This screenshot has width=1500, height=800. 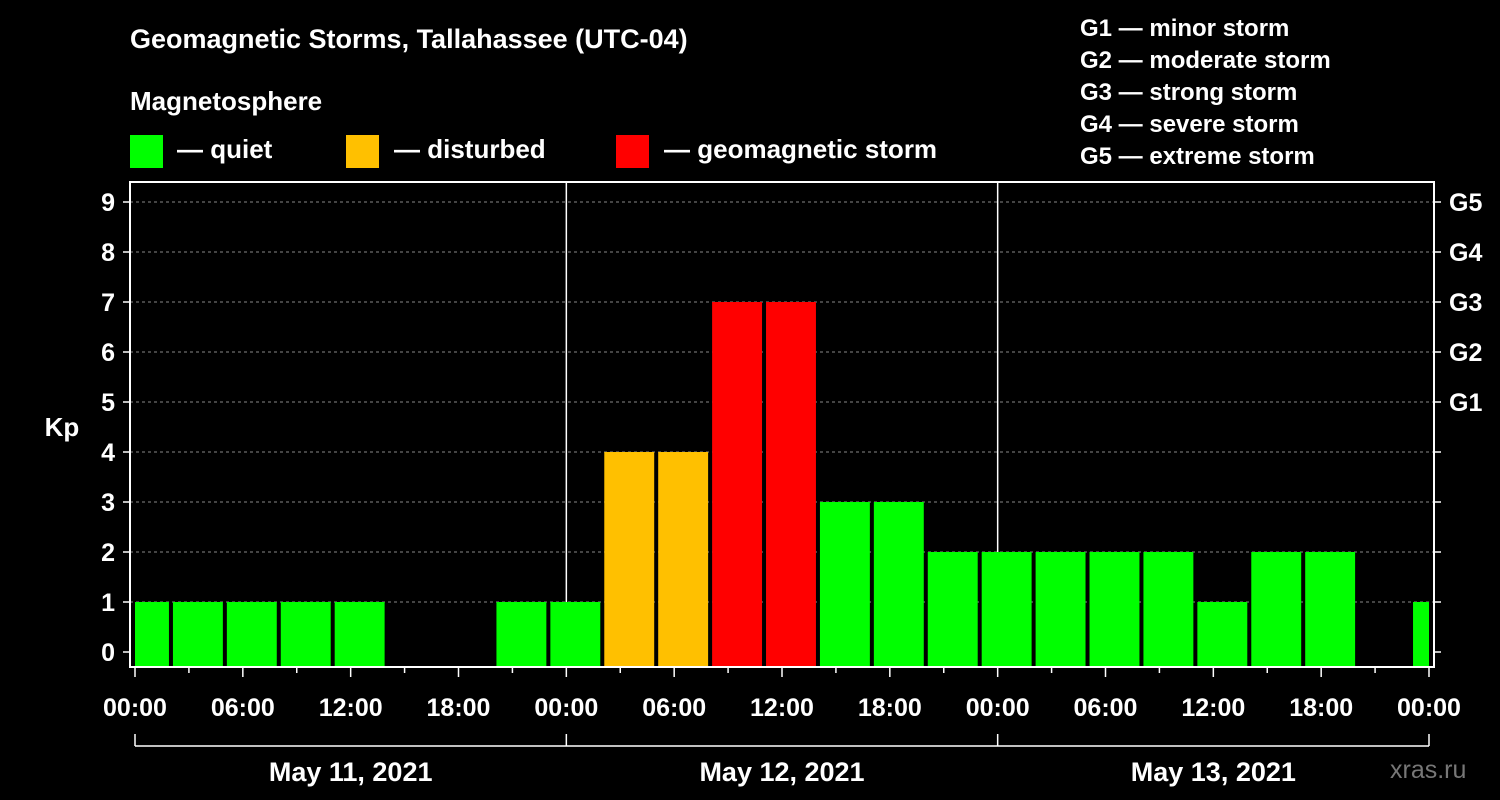 What do you see at coordinates (108, 553) in the screenshot?
I see `y-tick-label: 2` at bounding box center [108, 553].